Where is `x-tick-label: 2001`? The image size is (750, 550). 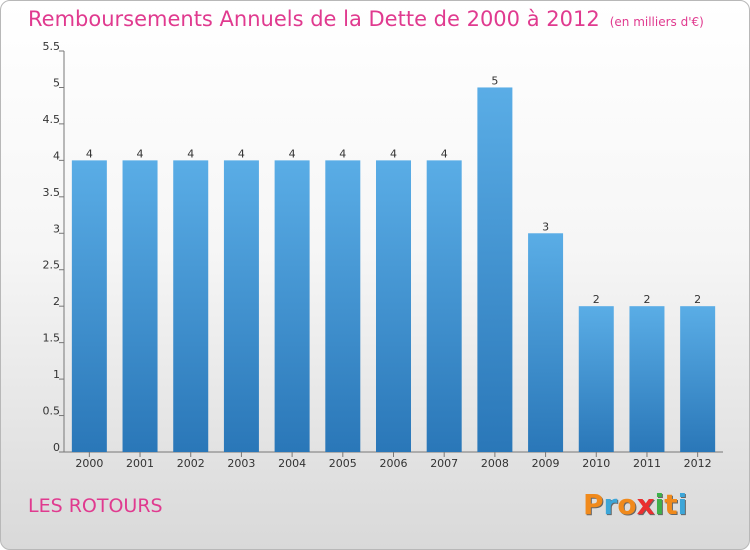
x-tick-label: 2001 is located at coordinates (140, 463).